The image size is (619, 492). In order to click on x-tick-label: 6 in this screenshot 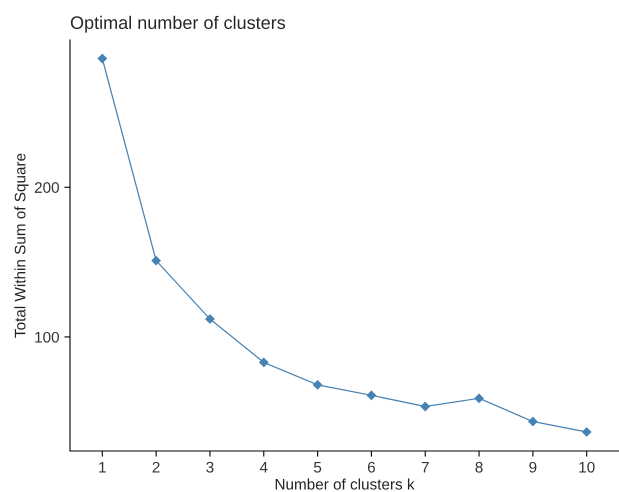, I will do `click(371, 467)`.